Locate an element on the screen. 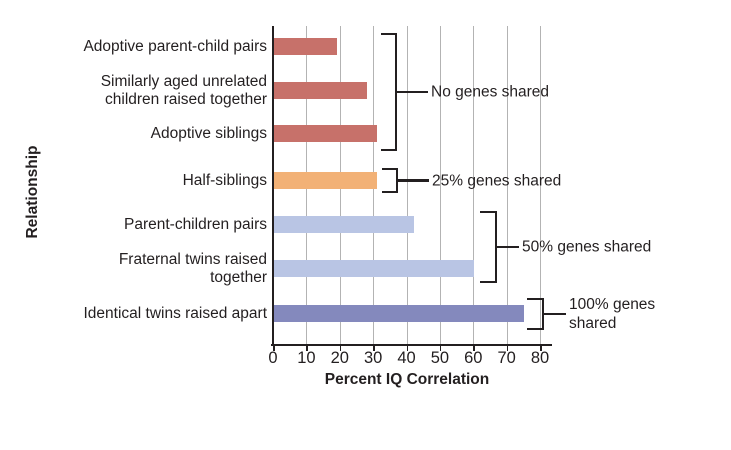 The image size is (731, 450). x-axis-line is located at coordinates (411, 345).